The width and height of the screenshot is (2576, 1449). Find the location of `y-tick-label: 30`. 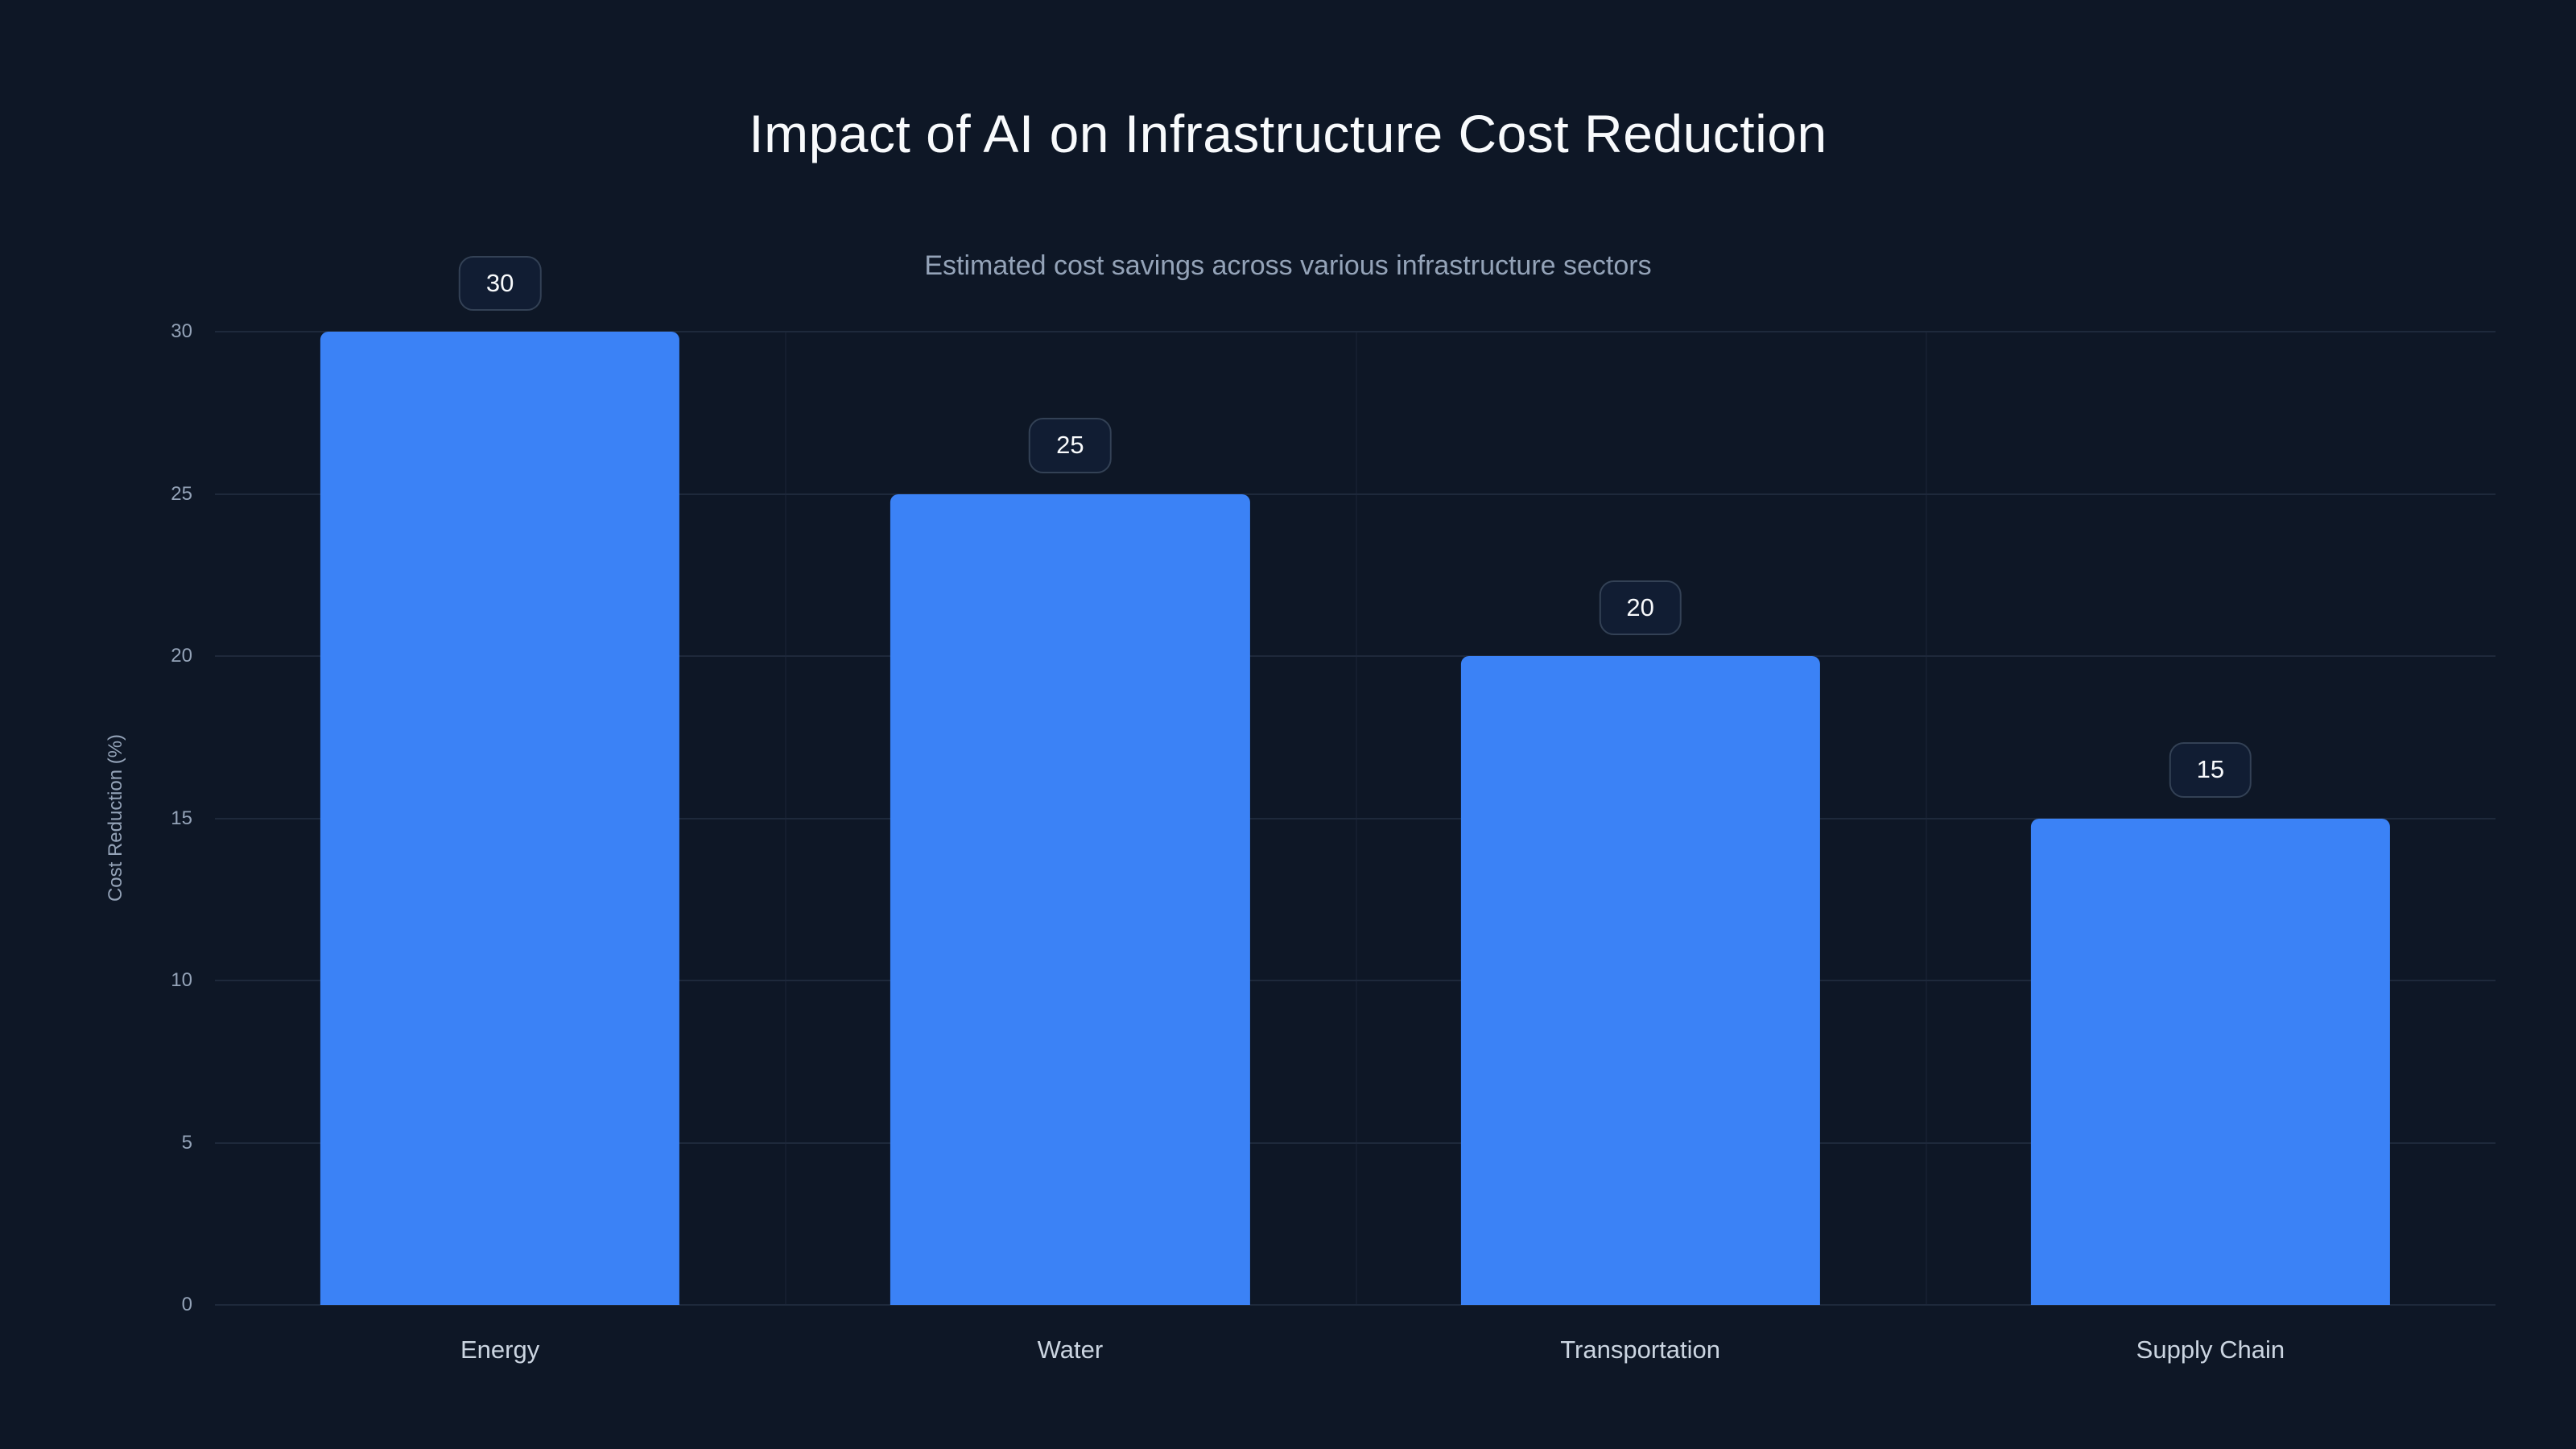

y-tick-label: 30 is located at coordinates (181, 331).